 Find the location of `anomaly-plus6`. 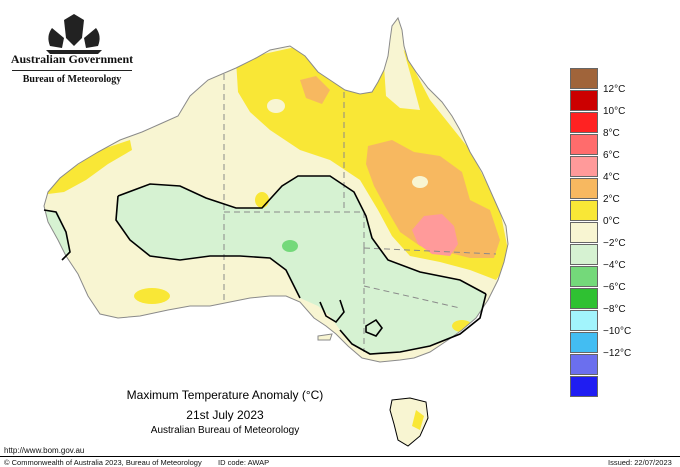

anomaly-plus6 is located at coordinates (435, 235).